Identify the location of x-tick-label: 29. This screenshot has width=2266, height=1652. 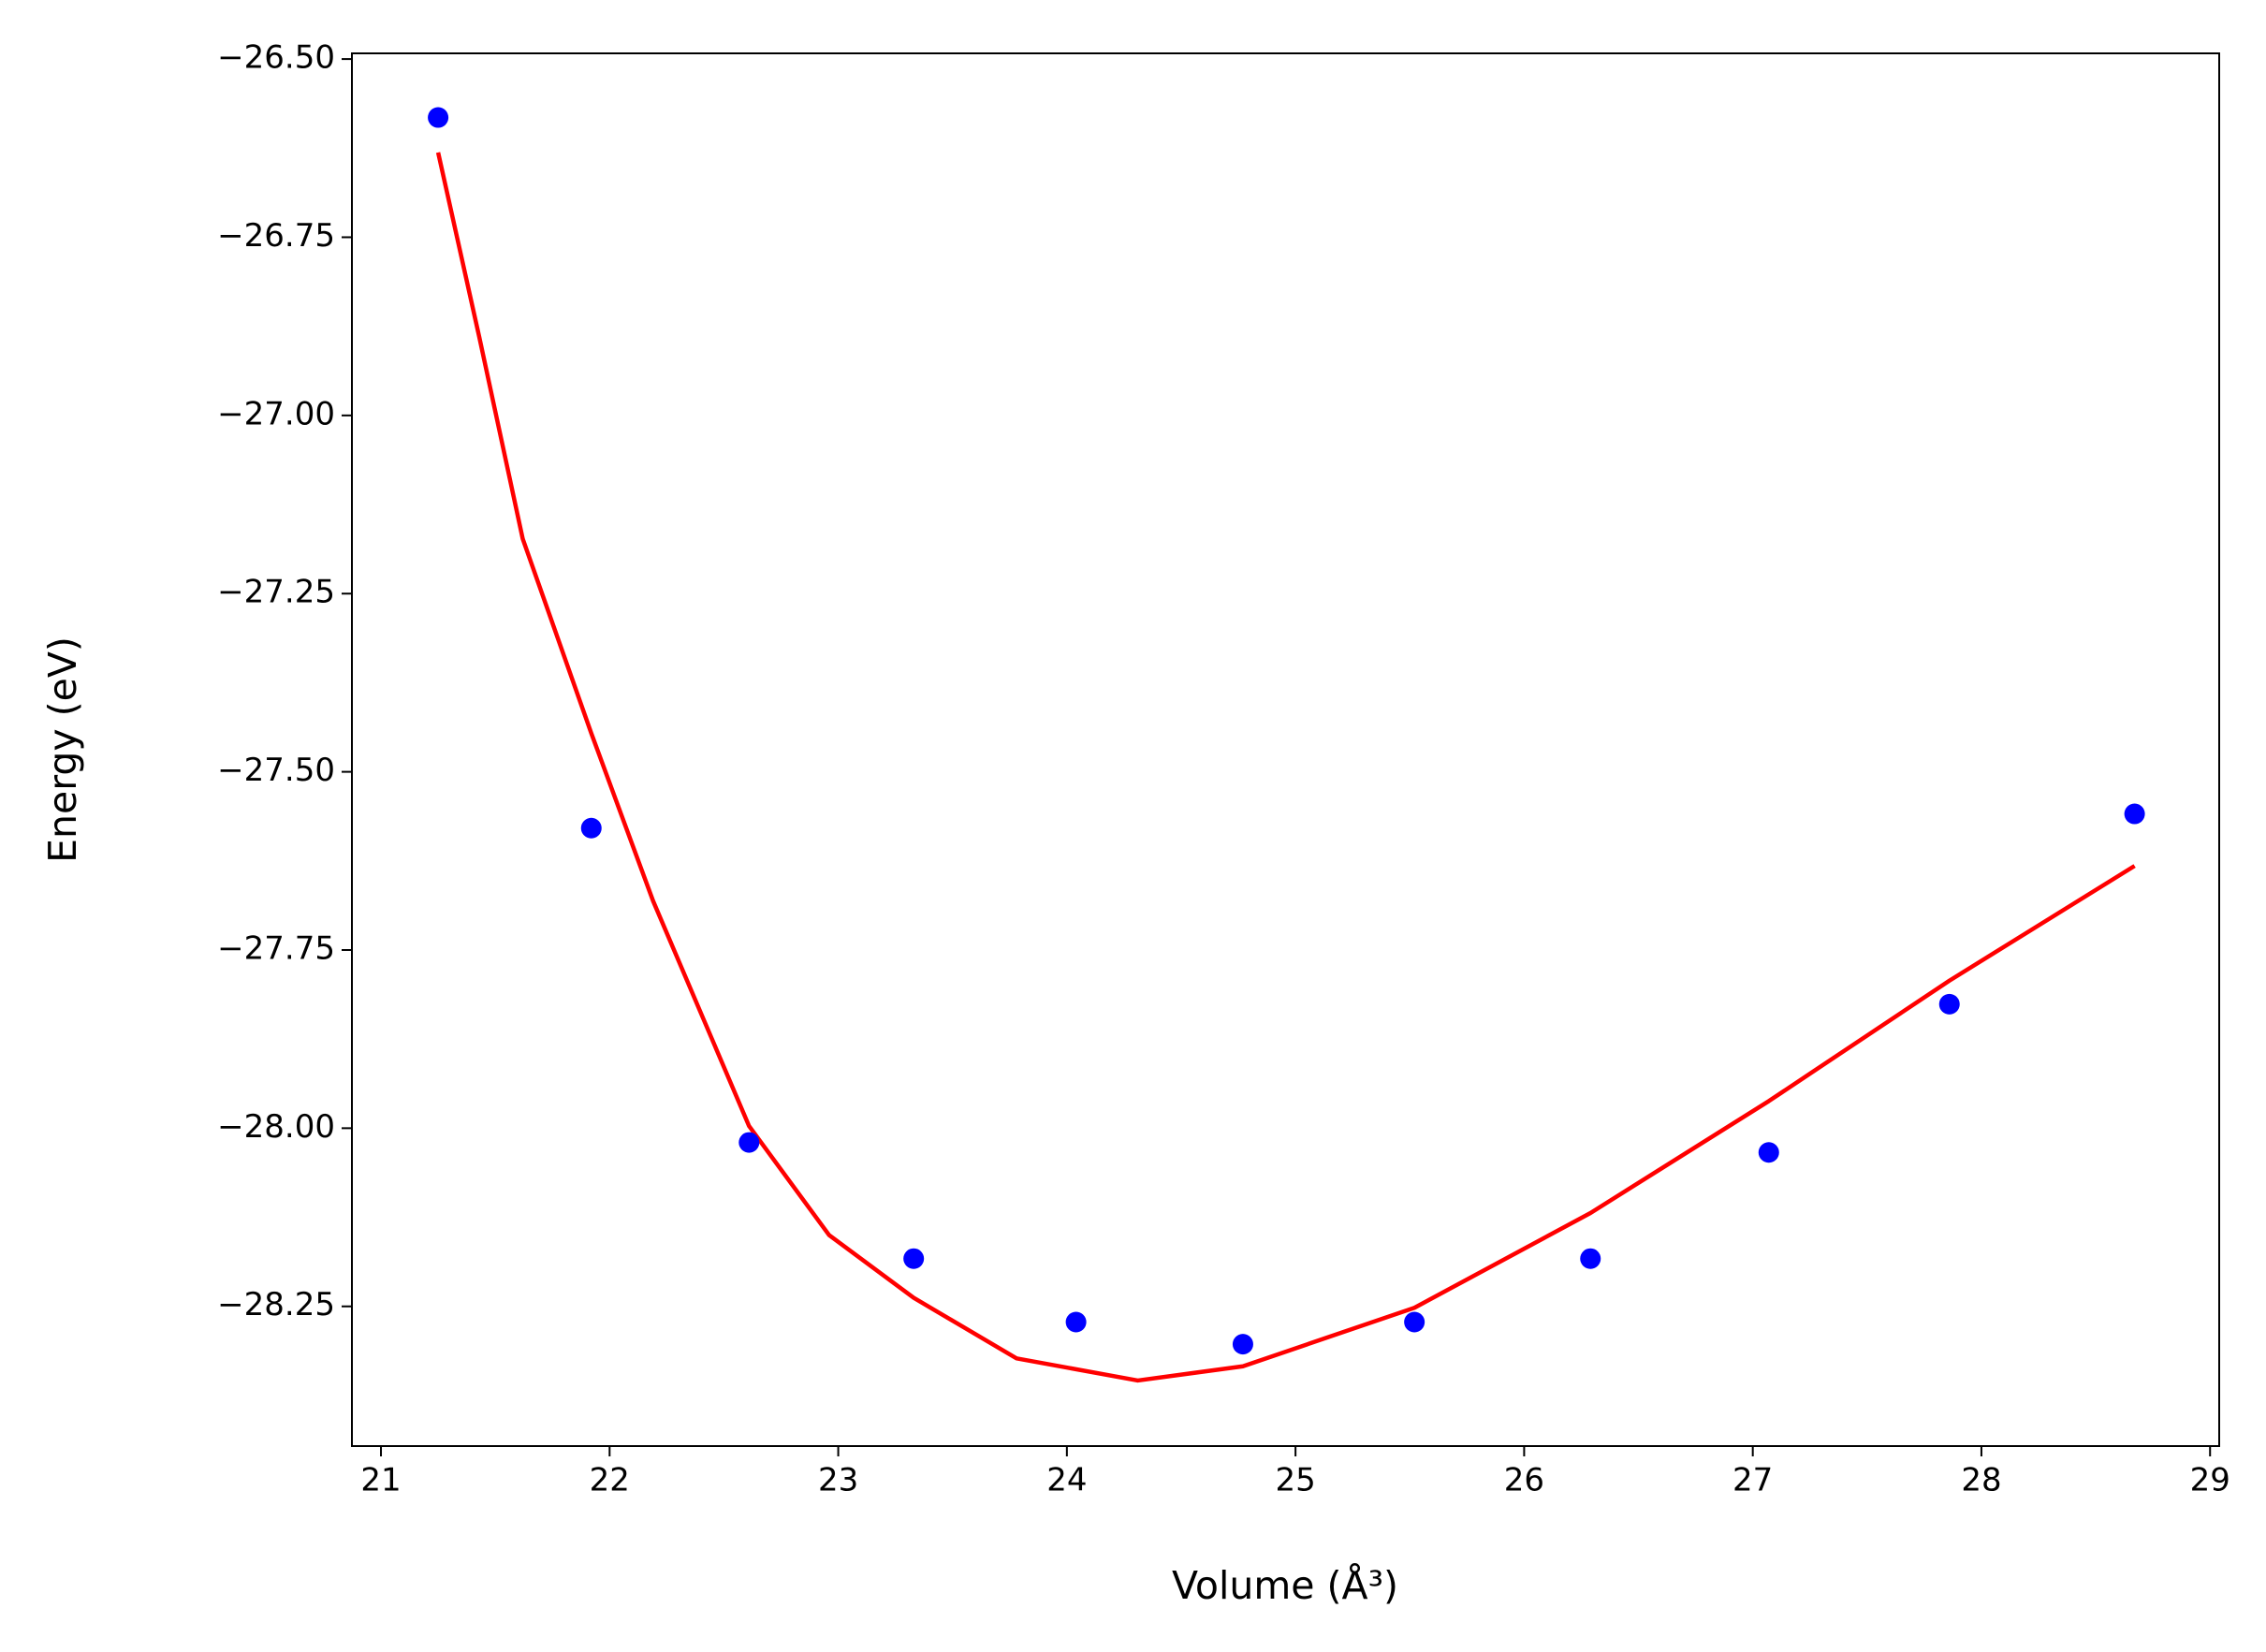
(2210, 1480).